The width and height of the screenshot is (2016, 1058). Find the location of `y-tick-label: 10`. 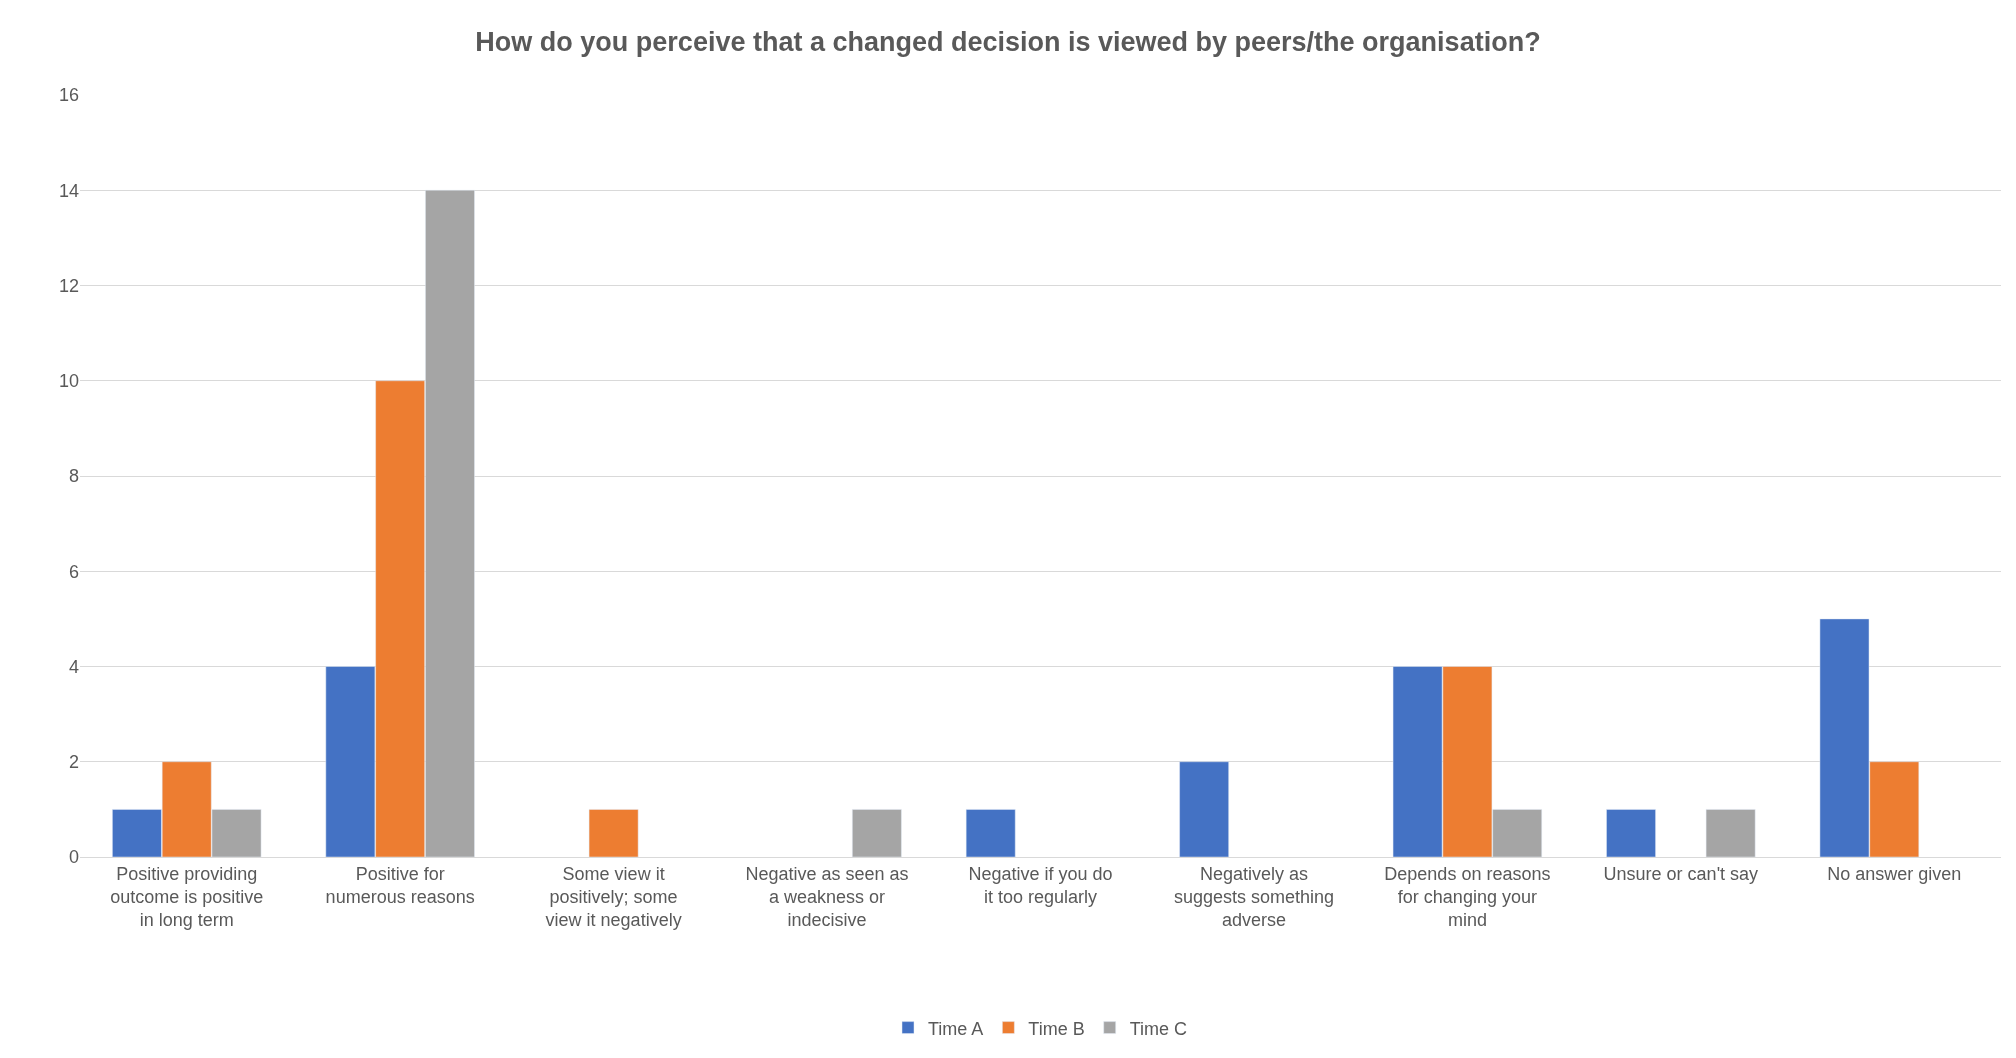

y-tick-label: 10 is located at coordinates (68, 381).